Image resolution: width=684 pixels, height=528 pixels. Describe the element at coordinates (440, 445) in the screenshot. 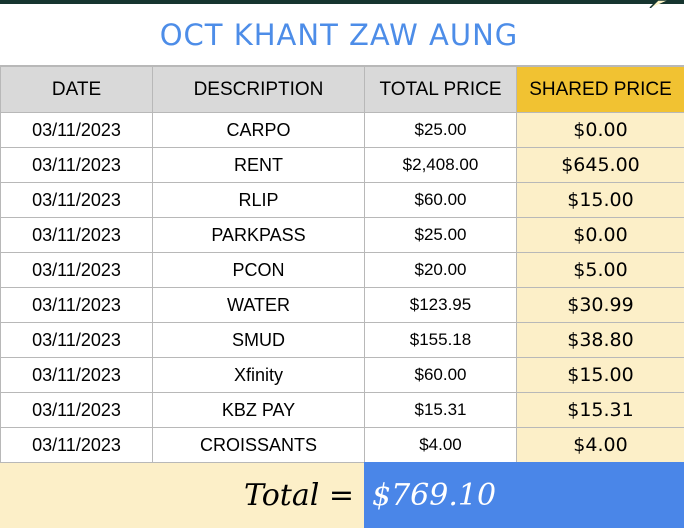

I see `total-price-cell: $4.00` at that location.